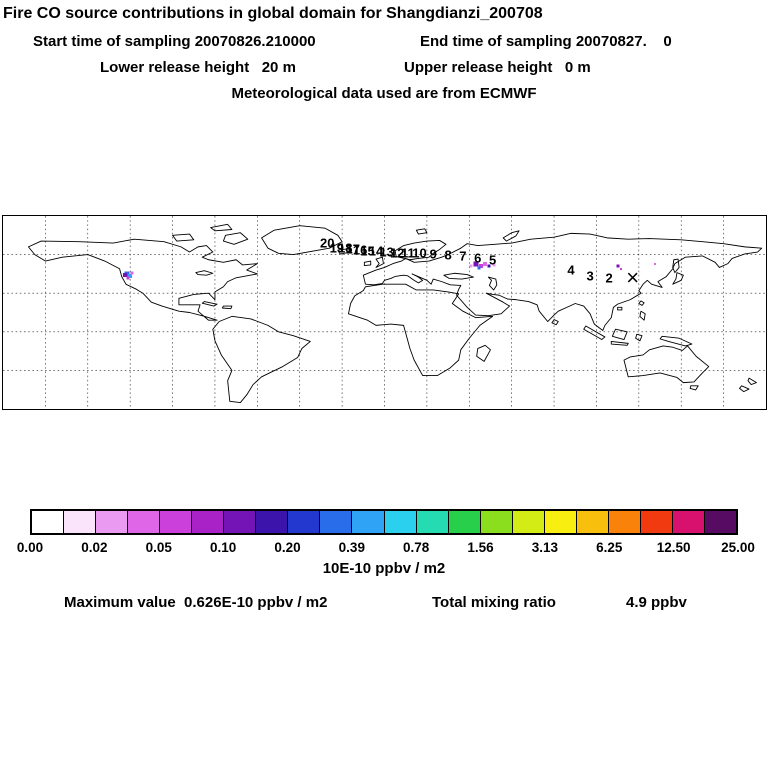 The image size is (768, 768). Describe the element at coordinates (494, 602) in the screenshot. I see `total-mixing-label: Total mixing ratio` at that location.